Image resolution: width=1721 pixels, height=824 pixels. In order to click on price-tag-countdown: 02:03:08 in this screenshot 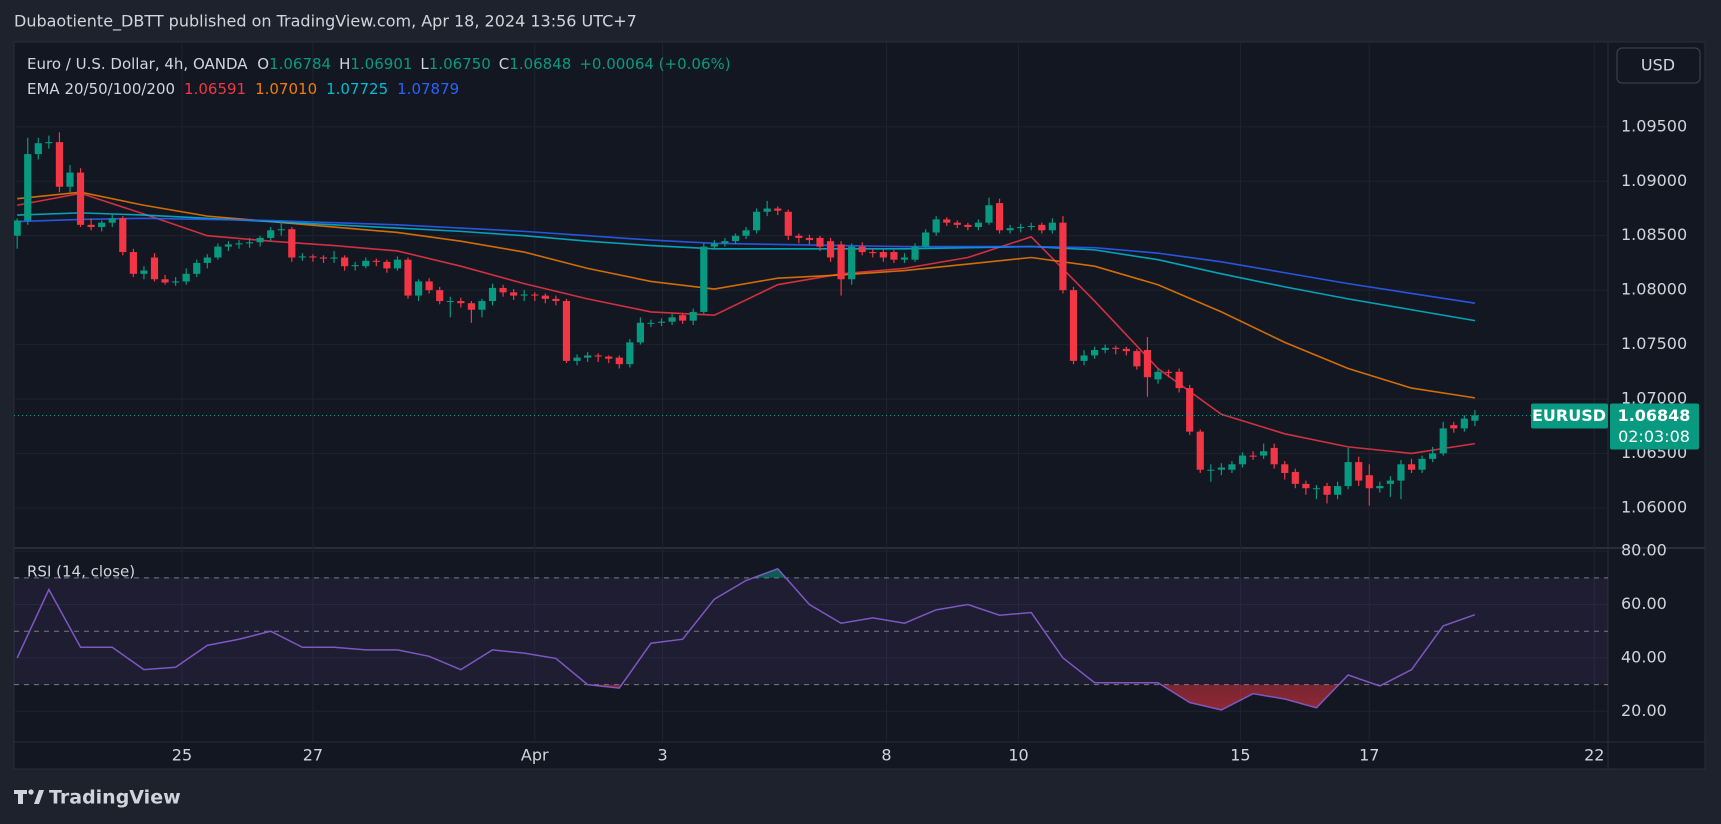, I will do `click(1654, 436)`.